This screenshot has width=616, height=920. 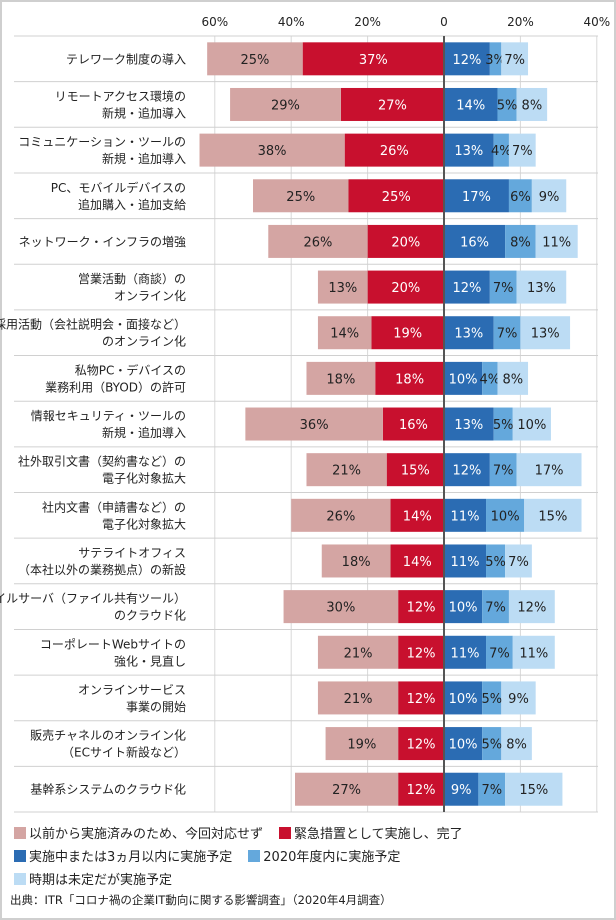 I want to click on category-label: コミュニケーション・ツールの新規・追加導入, so click(x=102, y=150).